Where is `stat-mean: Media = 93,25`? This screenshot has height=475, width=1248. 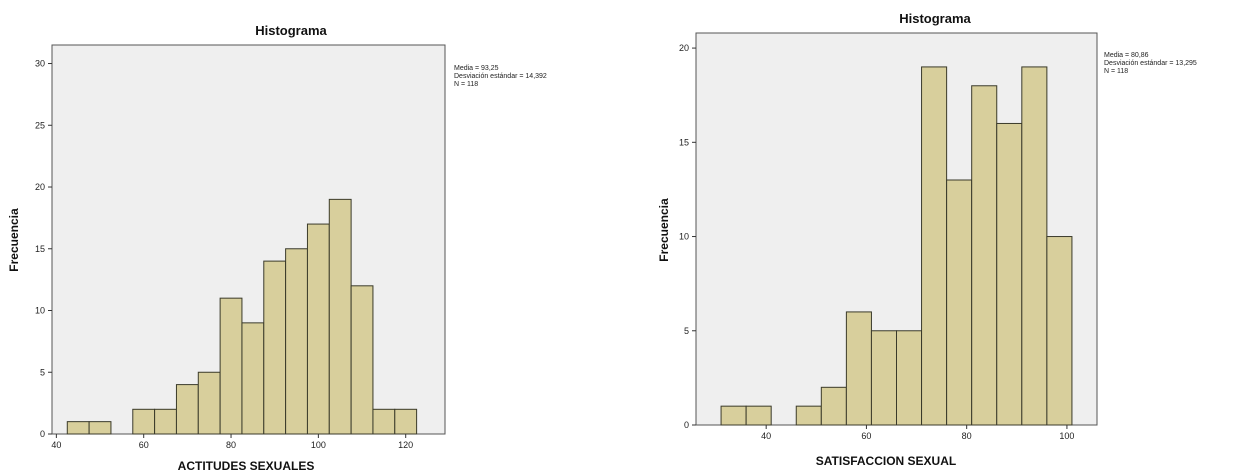
stat-mean: Media = 93,25 is located at coordinates (476, 68).